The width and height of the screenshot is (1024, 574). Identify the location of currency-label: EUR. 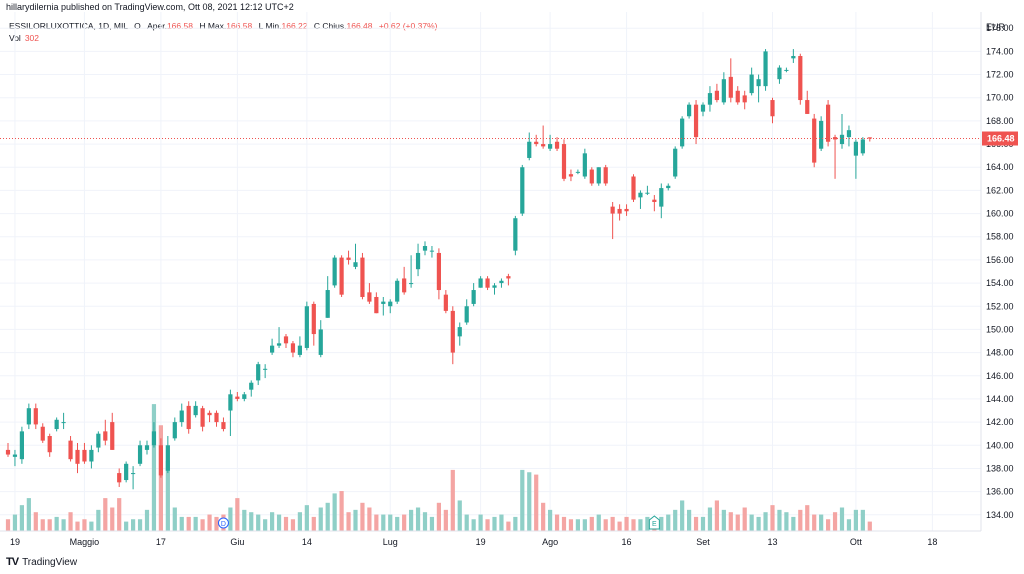
(996, 27).